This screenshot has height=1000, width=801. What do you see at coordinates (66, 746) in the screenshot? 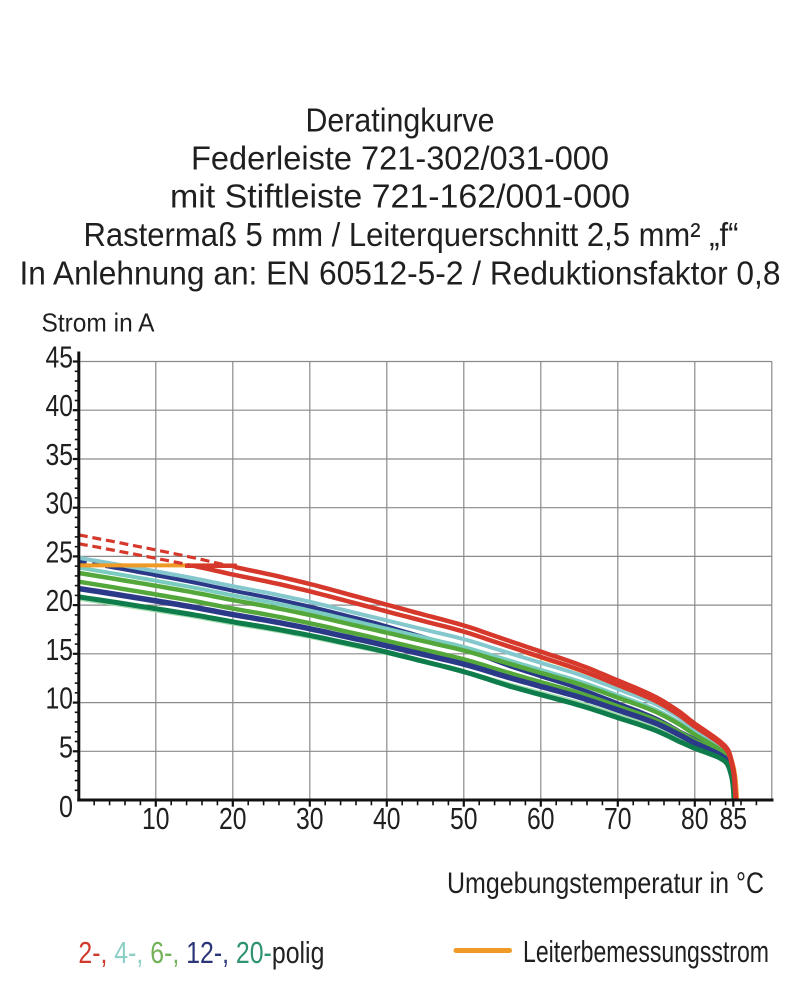
I see `svg-text: 5` at bounding box center [66, 746].